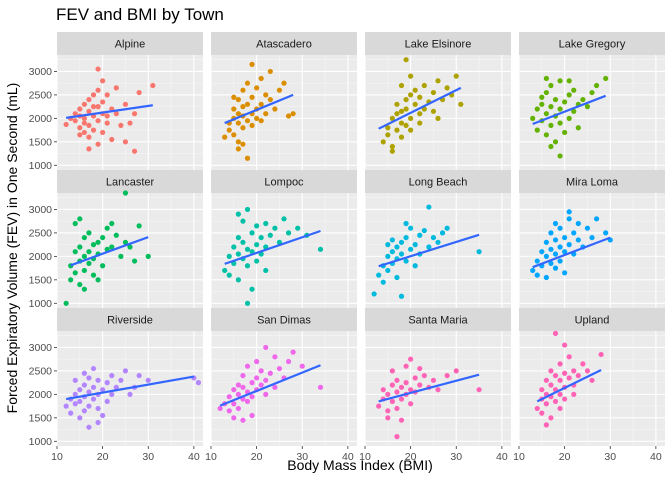 This screenshot has height=480, width=672. Describe the element at coordinates (592, 45) in the screenshot. I see `facet-strip-label: Lake Gregory` at that location.